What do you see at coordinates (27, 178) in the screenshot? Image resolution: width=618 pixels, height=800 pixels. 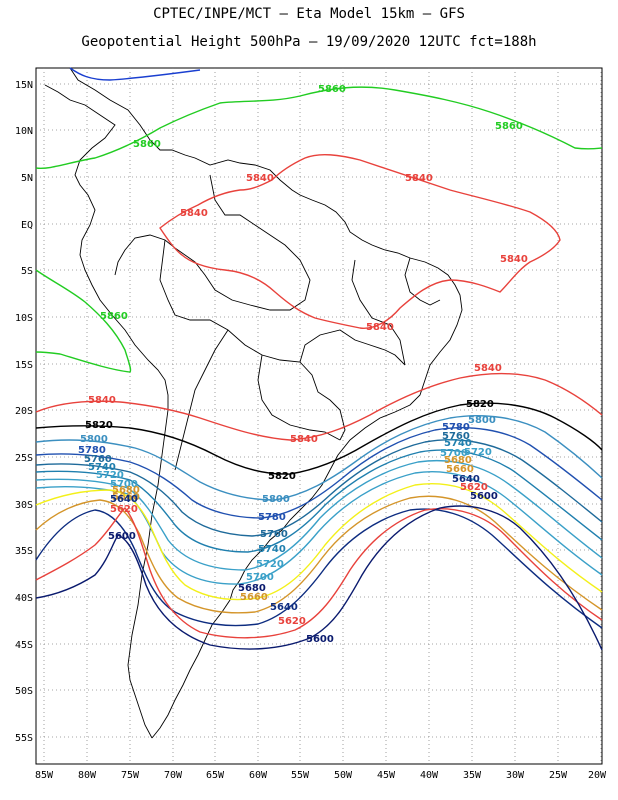 I see `lat-label: 5N` at bounding box center [27, 178].